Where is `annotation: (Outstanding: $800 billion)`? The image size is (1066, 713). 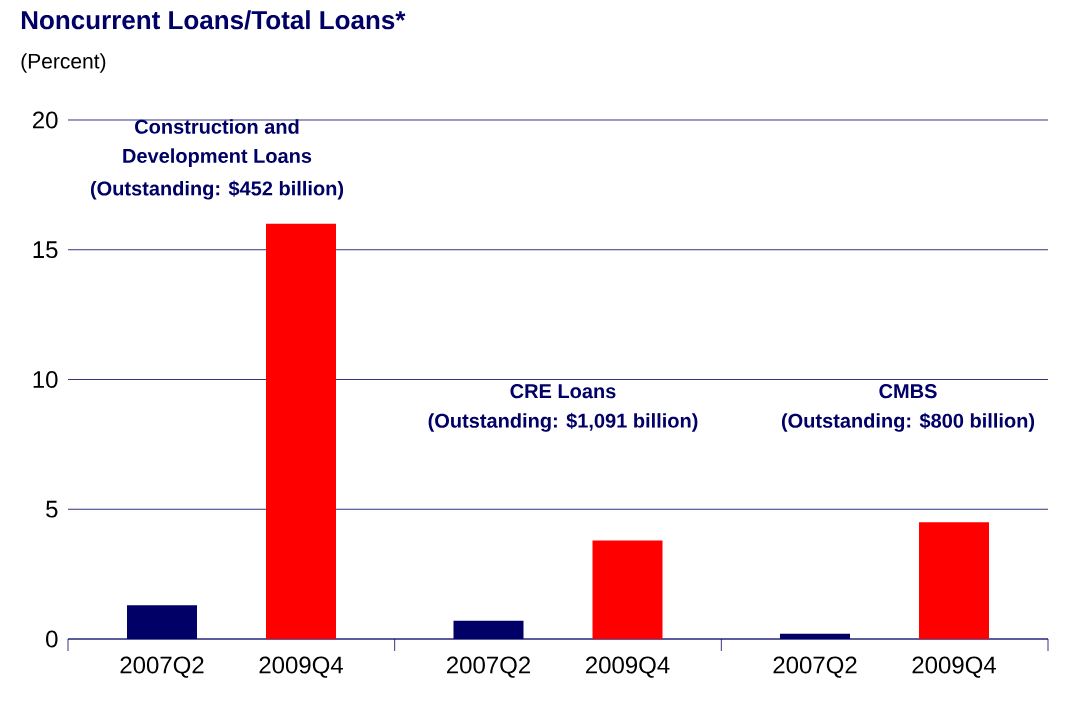 annotation: (Outstanding: $800 billion) is located at coordinates (908, 422).